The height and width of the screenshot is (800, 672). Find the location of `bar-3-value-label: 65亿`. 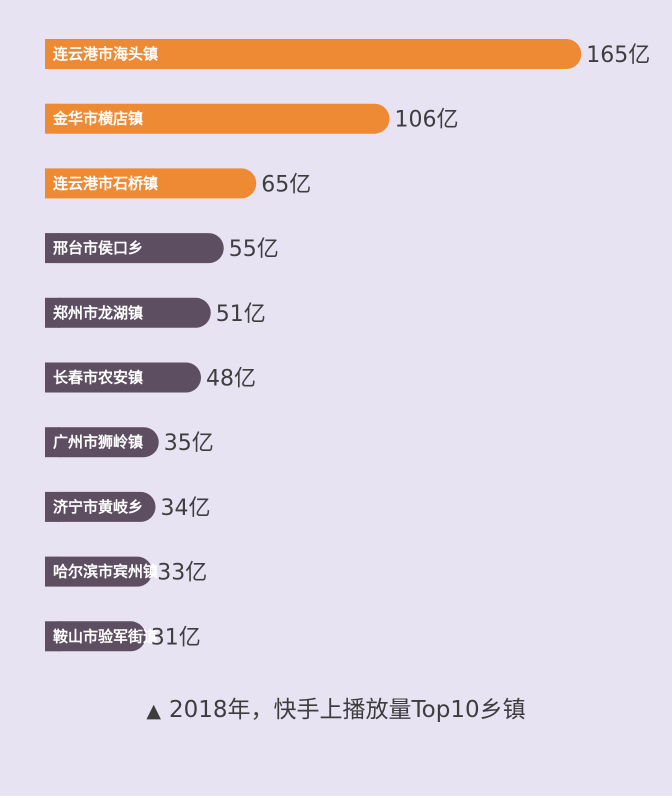

bar-3-value-label: 65亿 is located at coordinates (286, 184).